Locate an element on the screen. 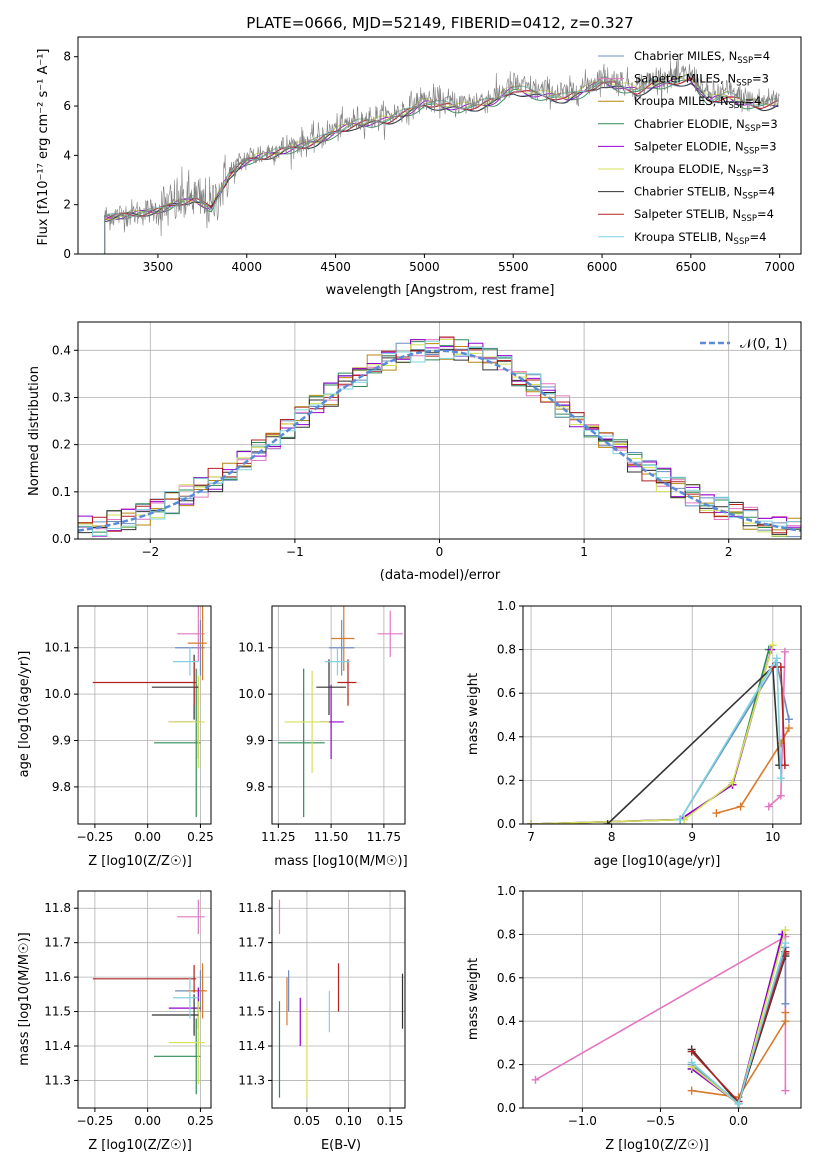  mass-vs-Z-ytick-label-5: 11.8 is located at coordinates (57, 908).